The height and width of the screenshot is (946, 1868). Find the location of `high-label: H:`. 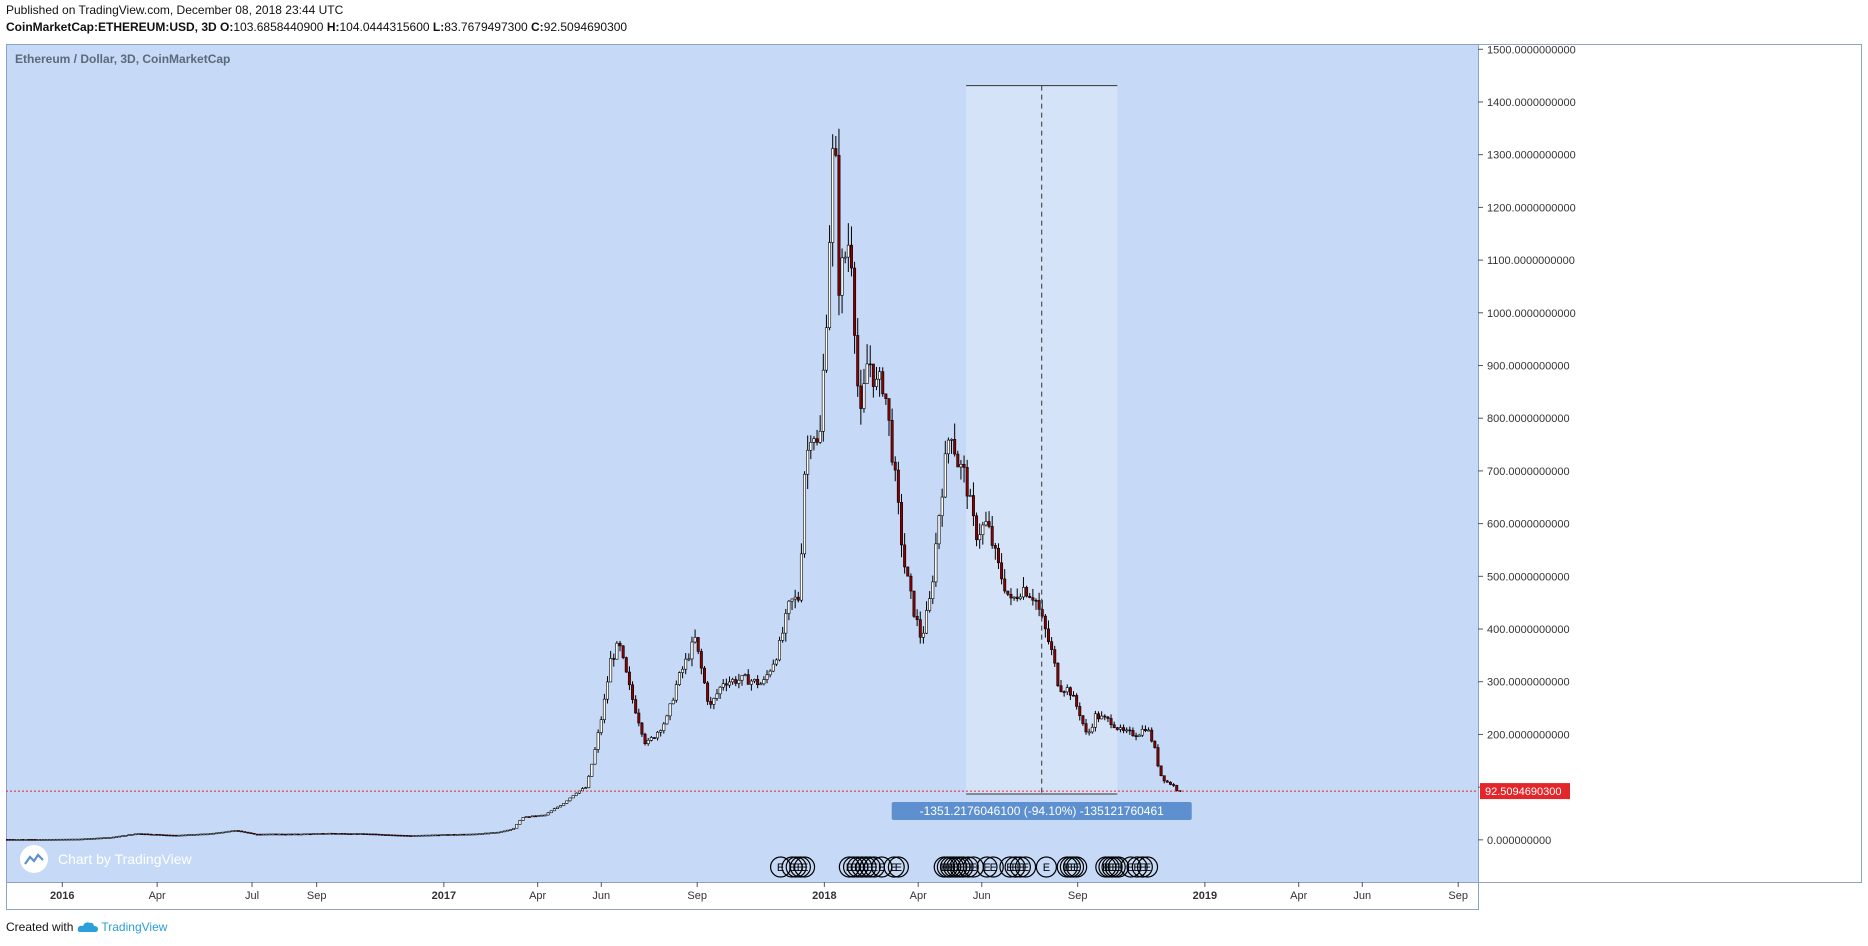

high-label: H: is located at coordinates (333, 27).